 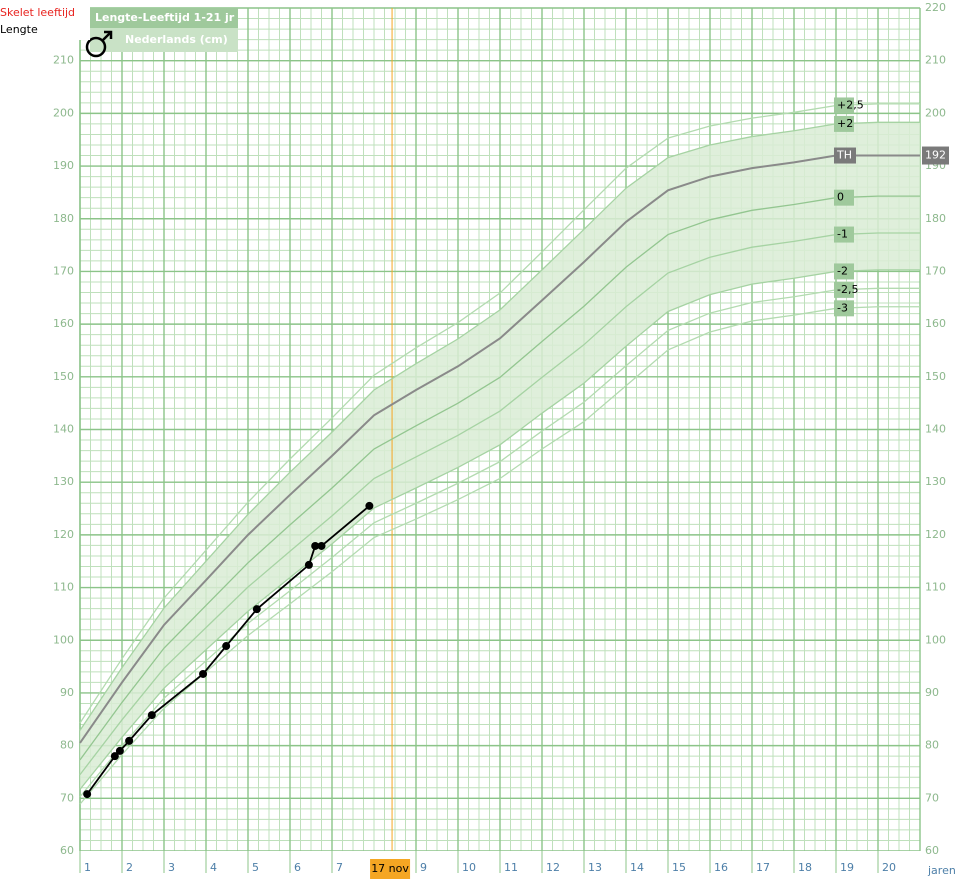 I want to click on y-tick-label: 110, so click(x=63, y=587).